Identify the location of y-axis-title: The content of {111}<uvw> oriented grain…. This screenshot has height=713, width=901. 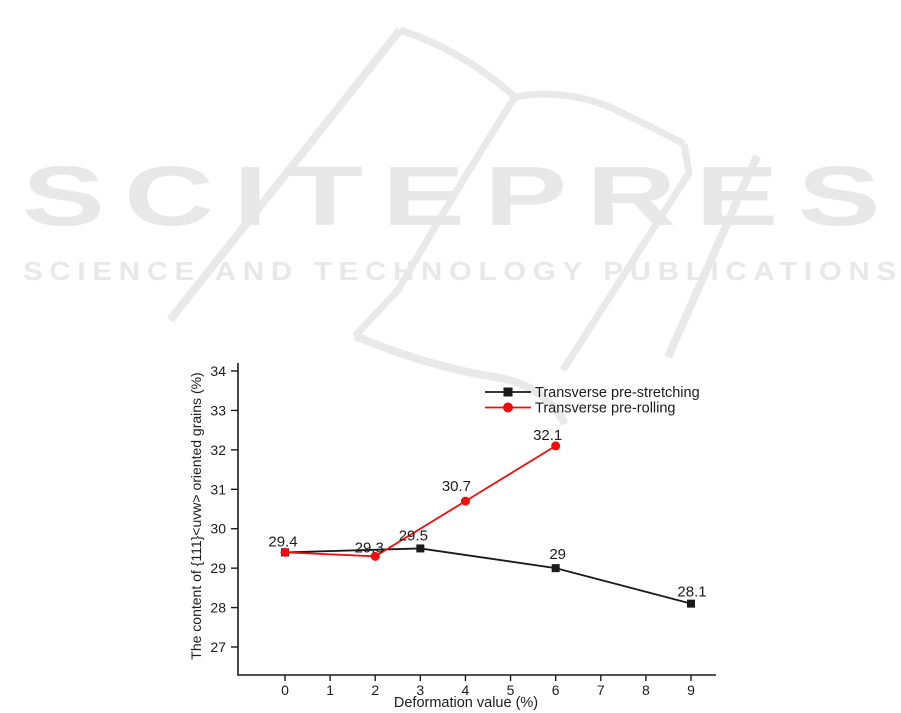
(196, 516).